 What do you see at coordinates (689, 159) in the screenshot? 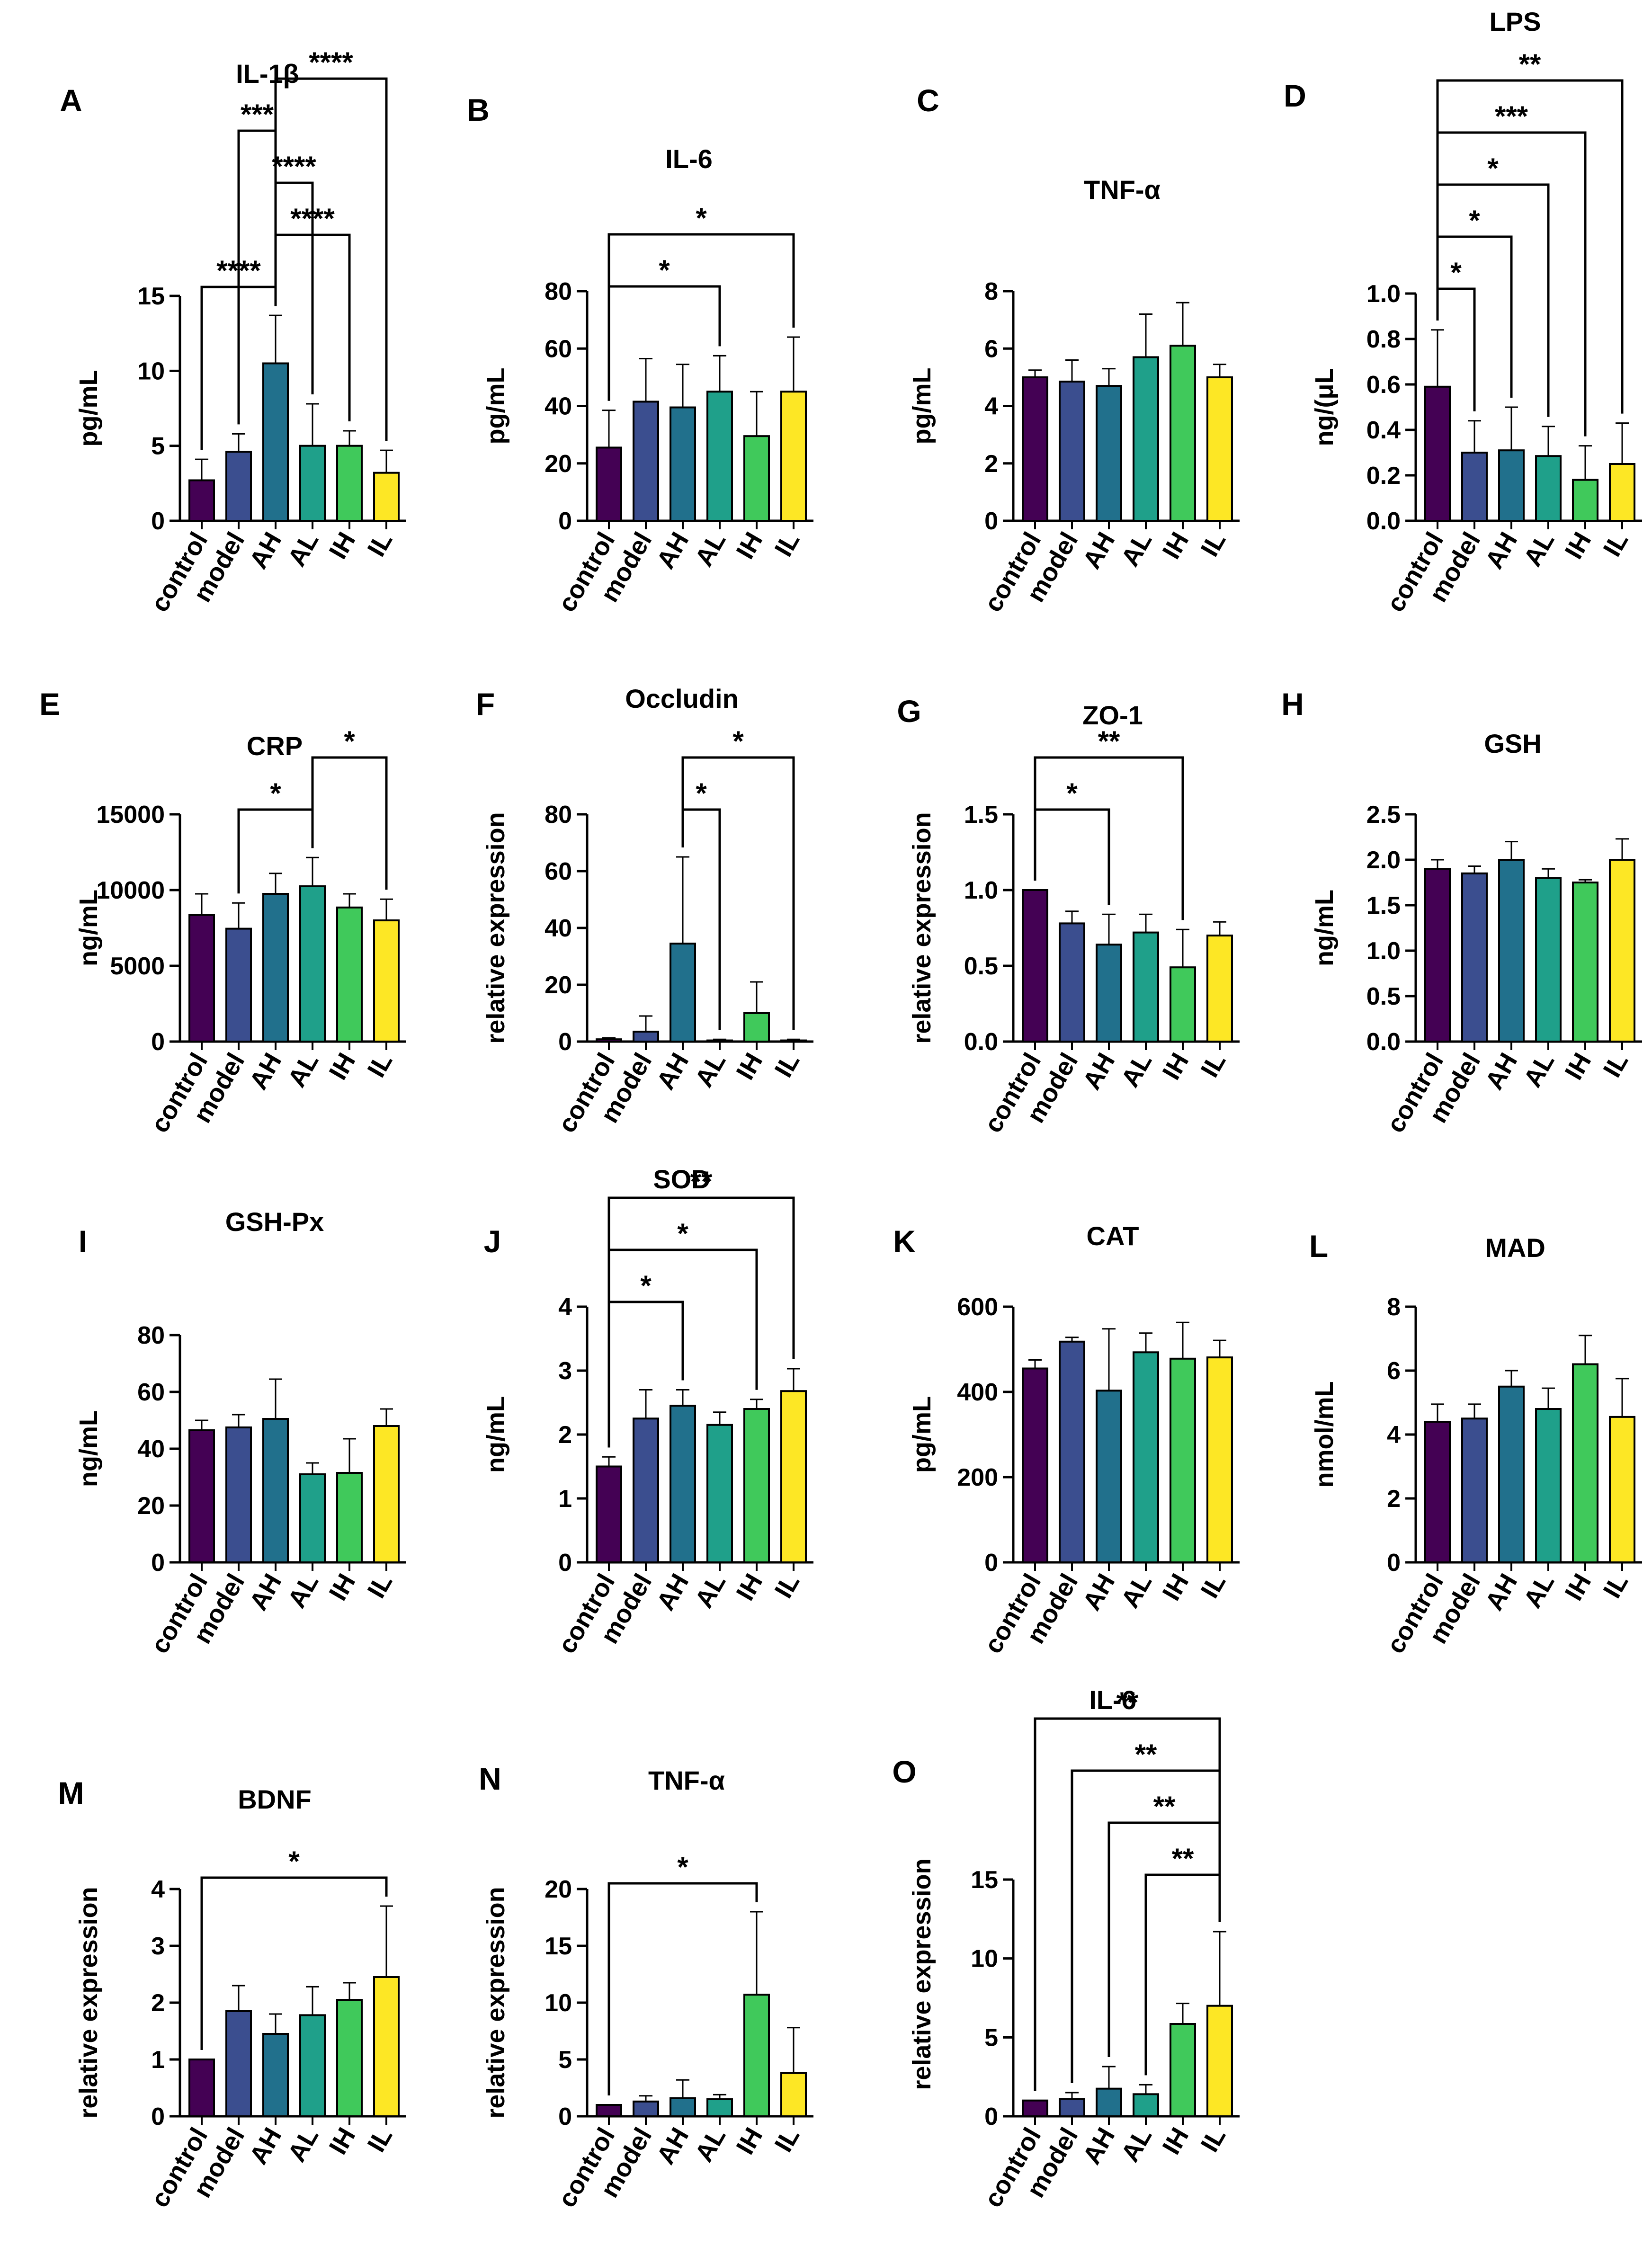
I see `chart-title: IL-6` at bounding box center [689, 159].